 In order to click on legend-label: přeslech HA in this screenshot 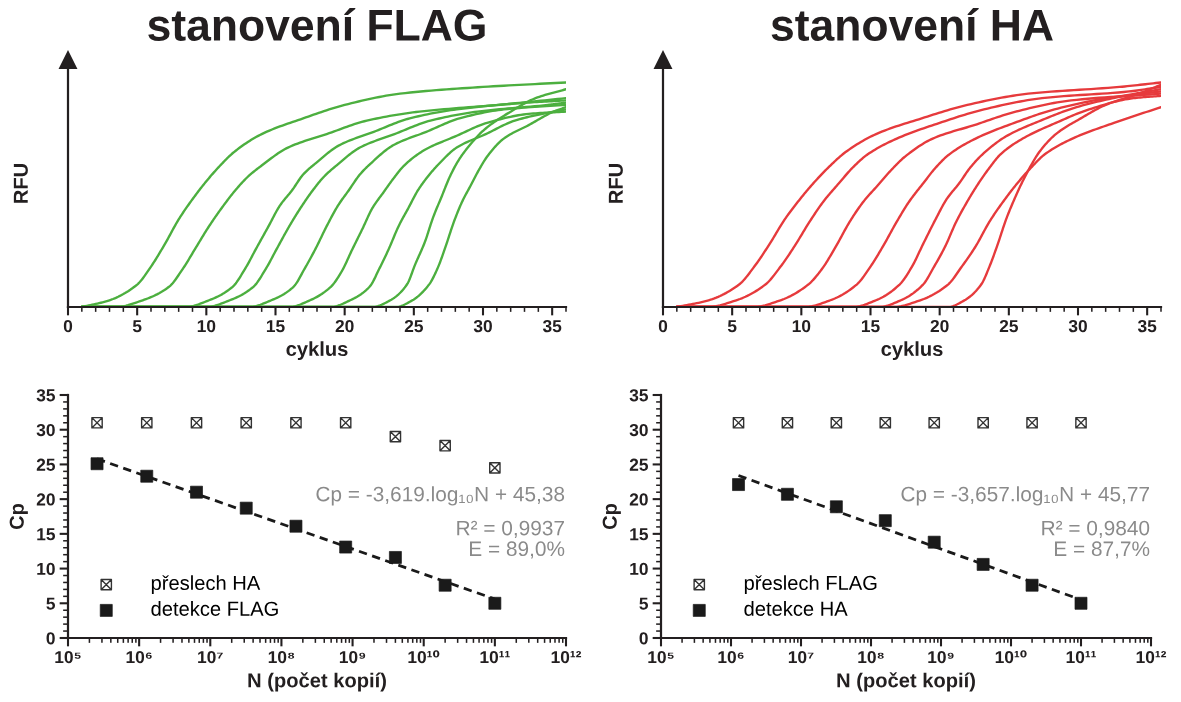, I will do `click(206, 585)`.